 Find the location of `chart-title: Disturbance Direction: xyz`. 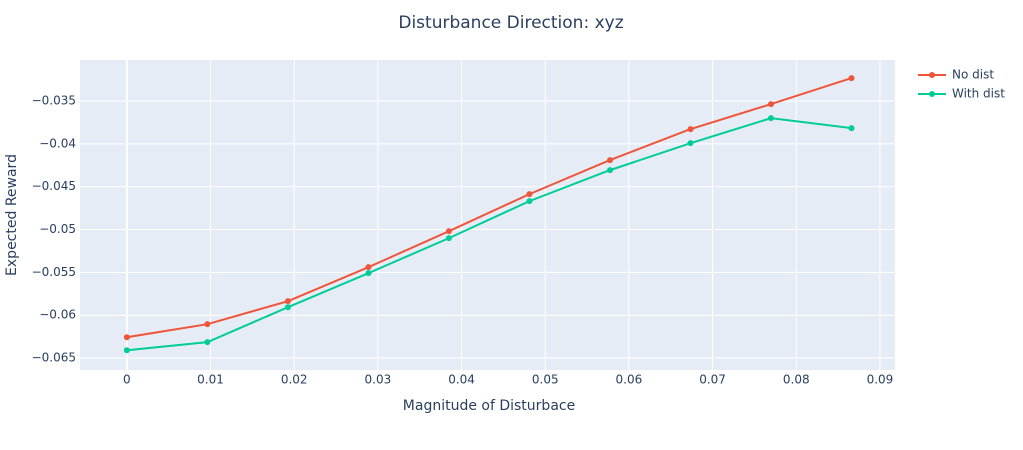

chart-title: Disturbance Direction: xyz is located at coordinates (510, 23).